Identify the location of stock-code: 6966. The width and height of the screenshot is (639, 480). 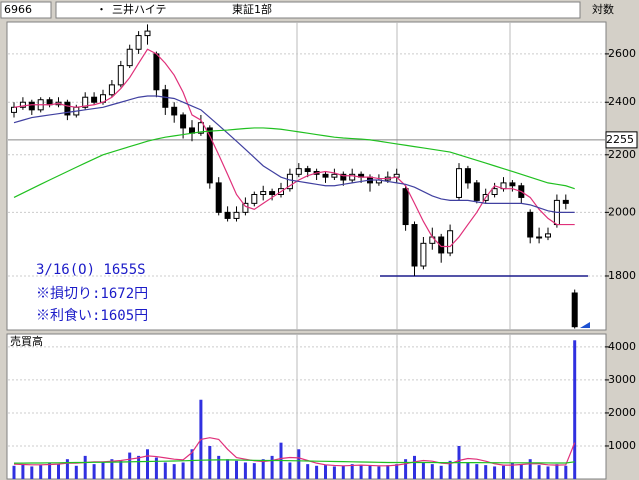
(18, 9).